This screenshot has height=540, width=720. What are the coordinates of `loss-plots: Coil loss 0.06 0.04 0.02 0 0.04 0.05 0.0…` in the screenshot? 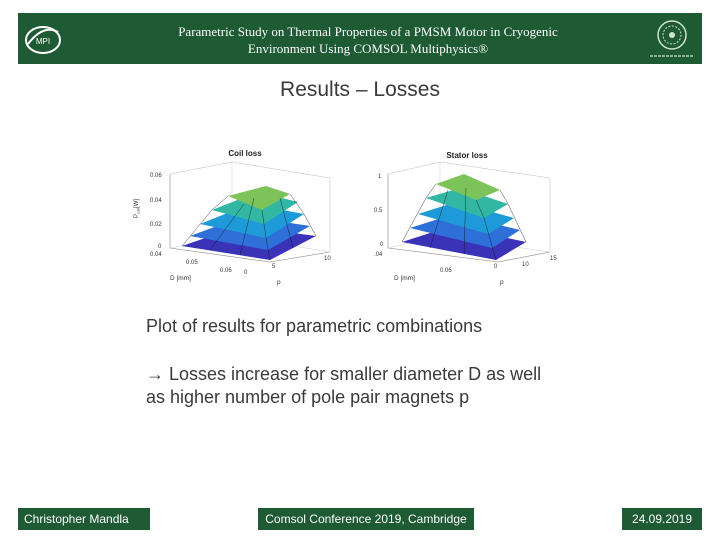 It's located at (345, 217).